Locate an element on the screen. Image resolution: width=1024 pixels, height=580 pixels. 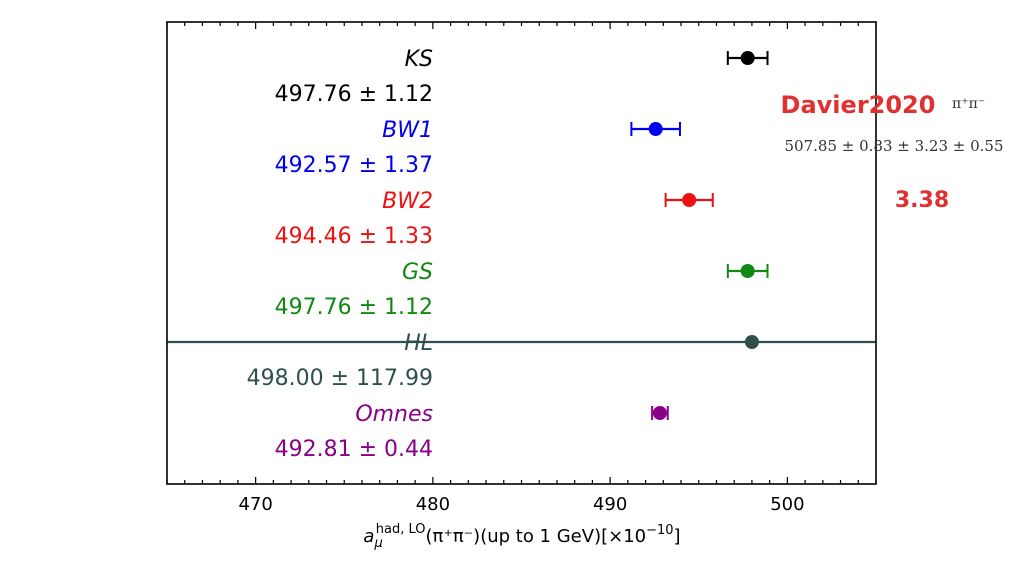
series-value-ks: 497.76 ± 1.12 is located at coordinates (354, 94).